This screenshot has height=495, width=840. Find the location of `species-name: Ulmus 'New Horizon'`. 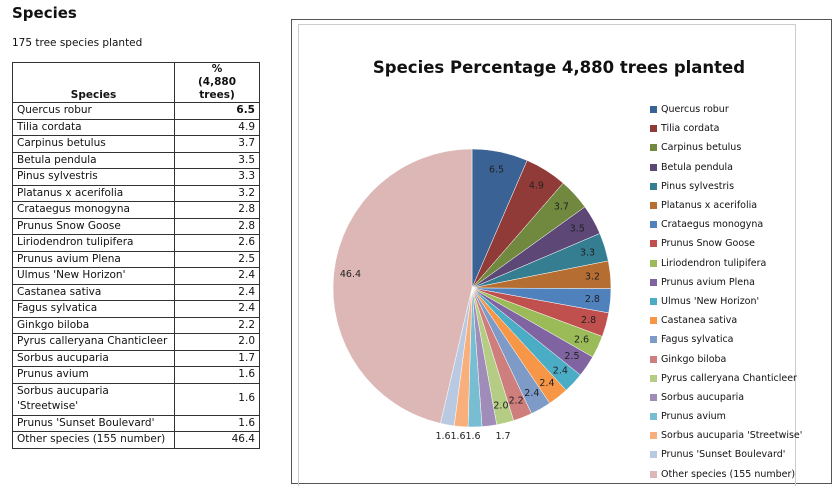

species-name: Ulmus 'New Horizon' is located at coordinates (93, 276).